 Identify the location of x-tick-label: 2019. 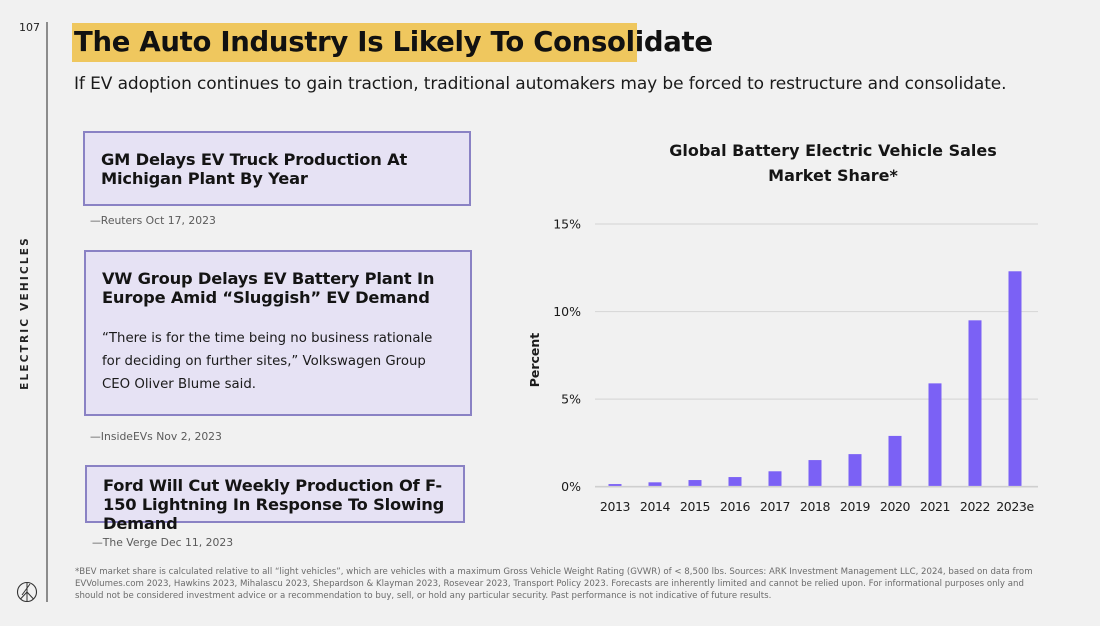
(855, 506).